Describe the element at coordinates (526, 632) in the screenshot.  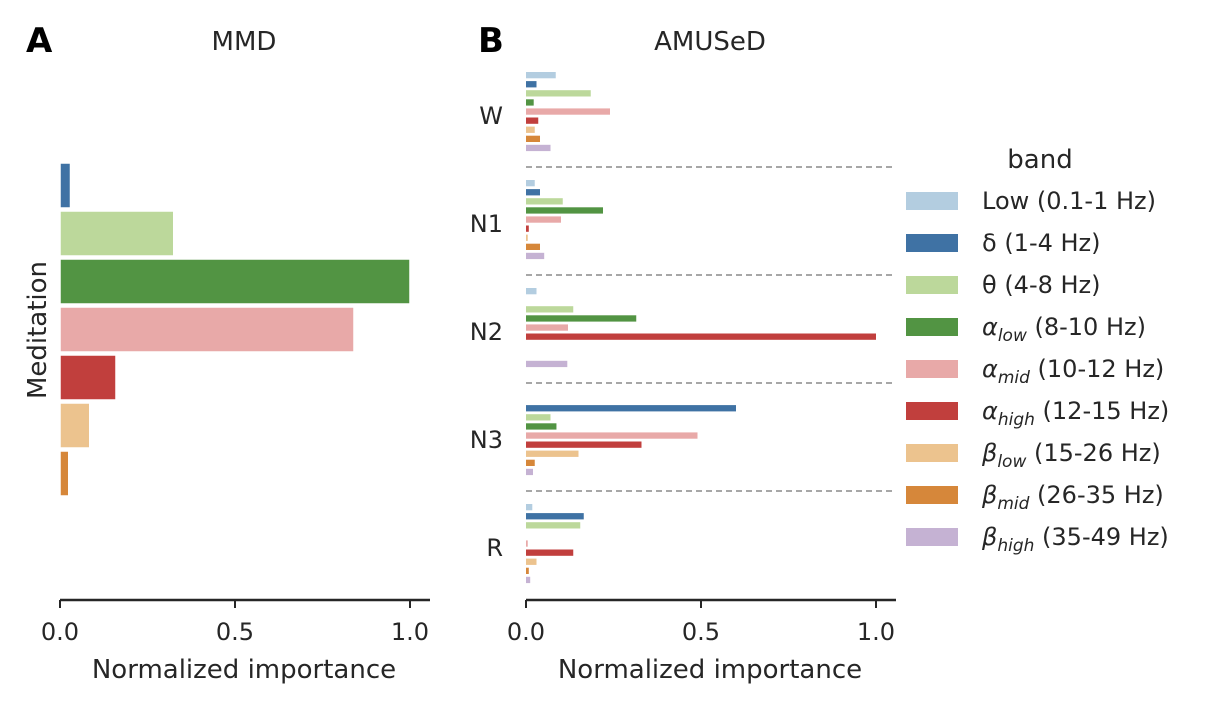
I see `panel-b-x-axis-tick-label: 0.0` at that location.